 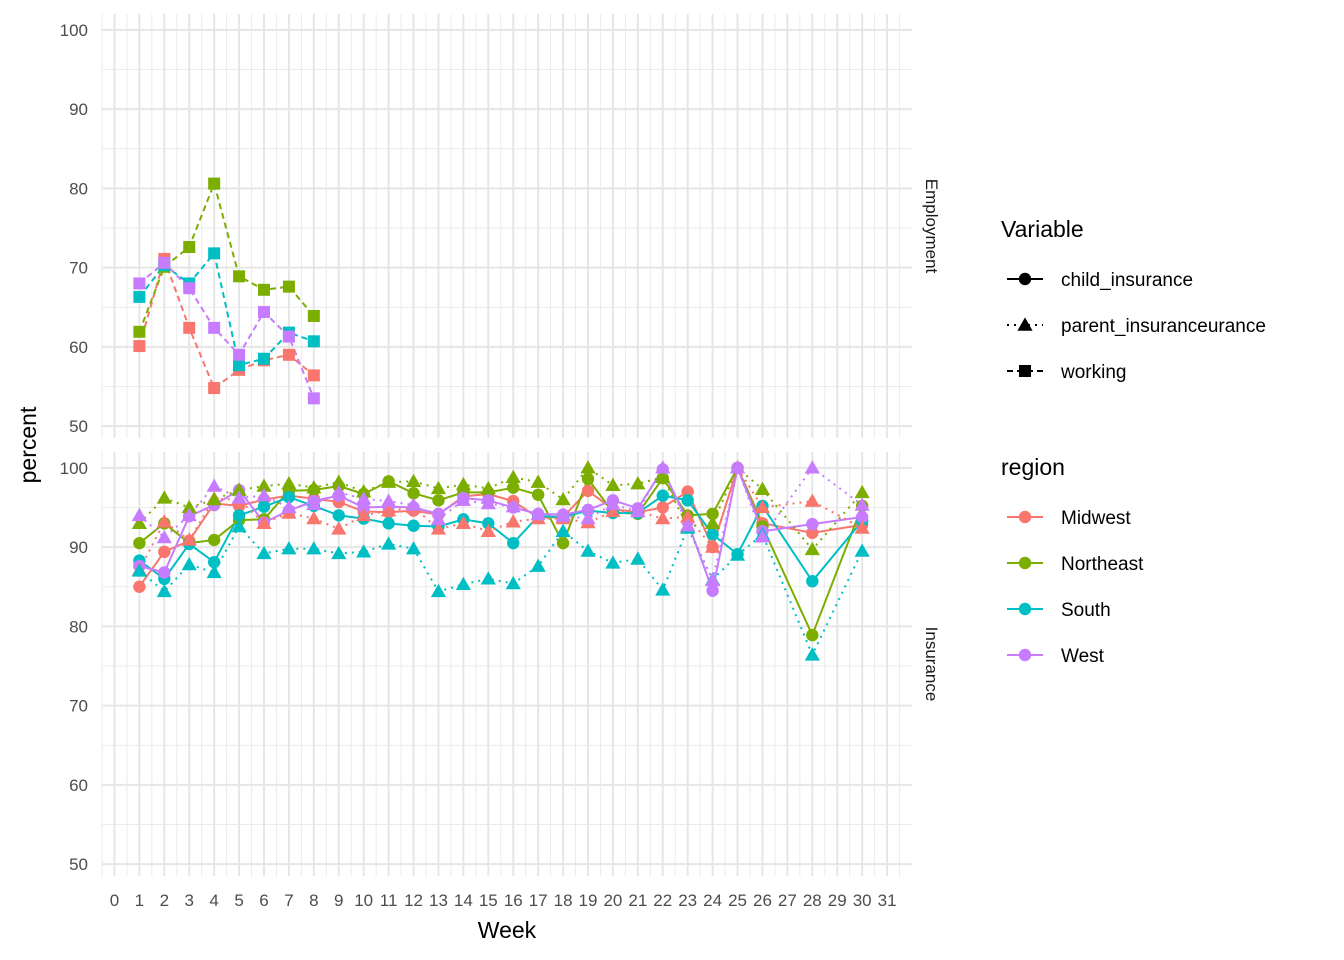 I want to click on legend-key-midwest, so click(x=1025, y=517).